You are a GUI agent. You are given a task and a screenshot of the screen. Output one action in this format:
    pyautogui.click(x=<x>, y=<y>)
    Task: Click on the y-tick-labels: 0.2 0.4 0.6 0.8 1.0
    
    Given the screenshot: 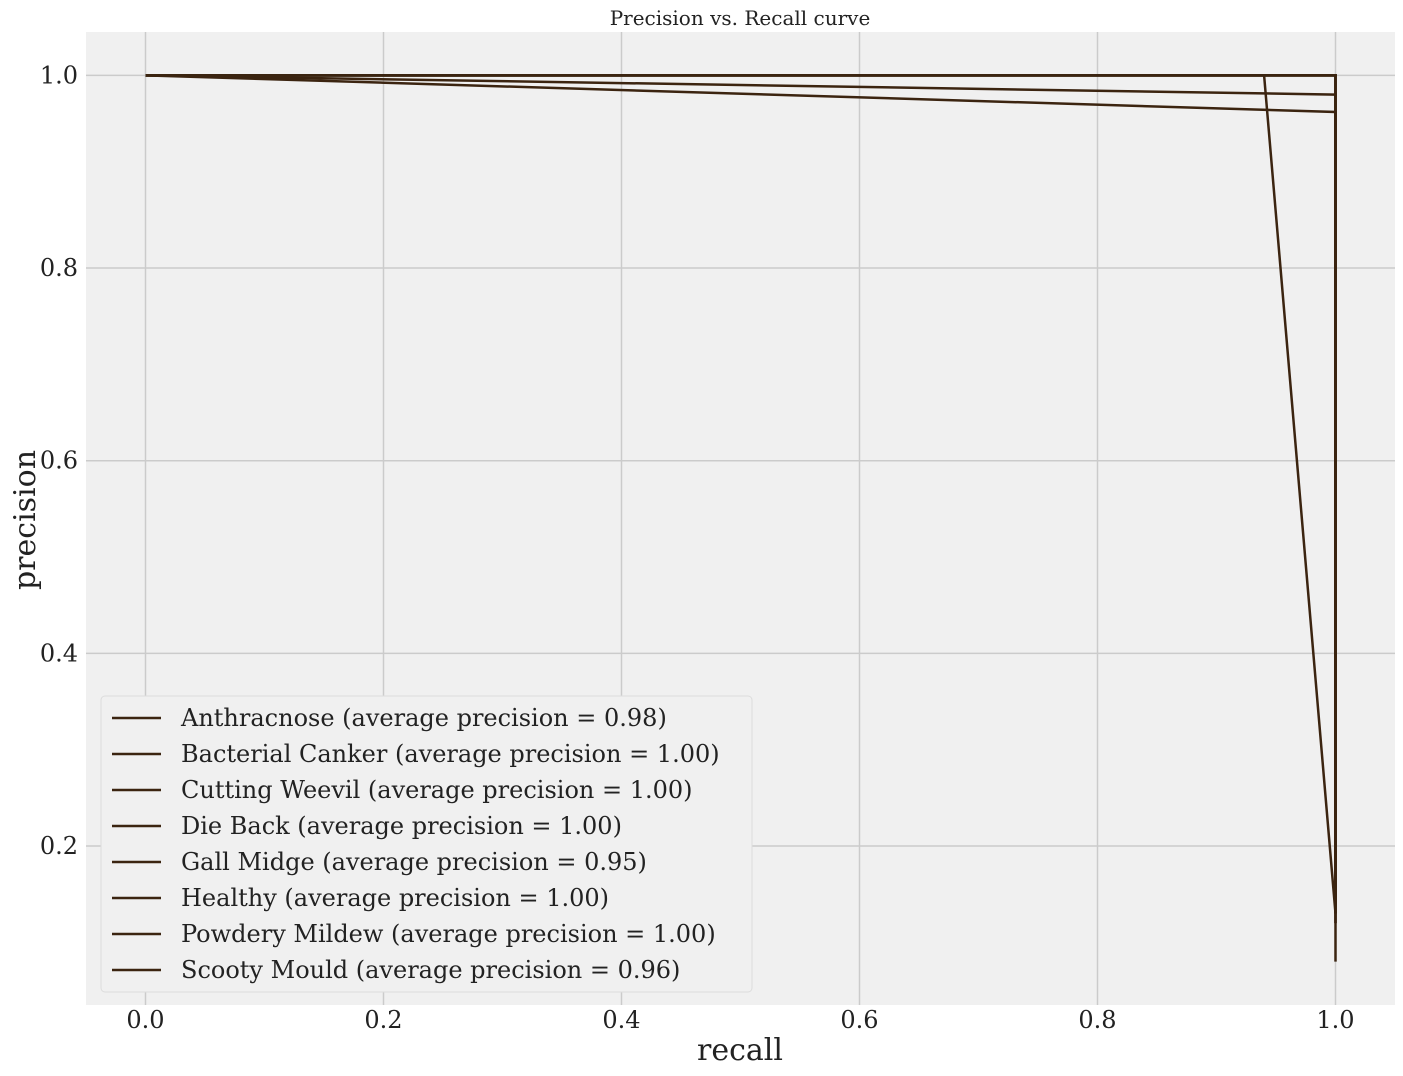 What is the action you would take?
    pyautogui.click(x=59, y=460)
    